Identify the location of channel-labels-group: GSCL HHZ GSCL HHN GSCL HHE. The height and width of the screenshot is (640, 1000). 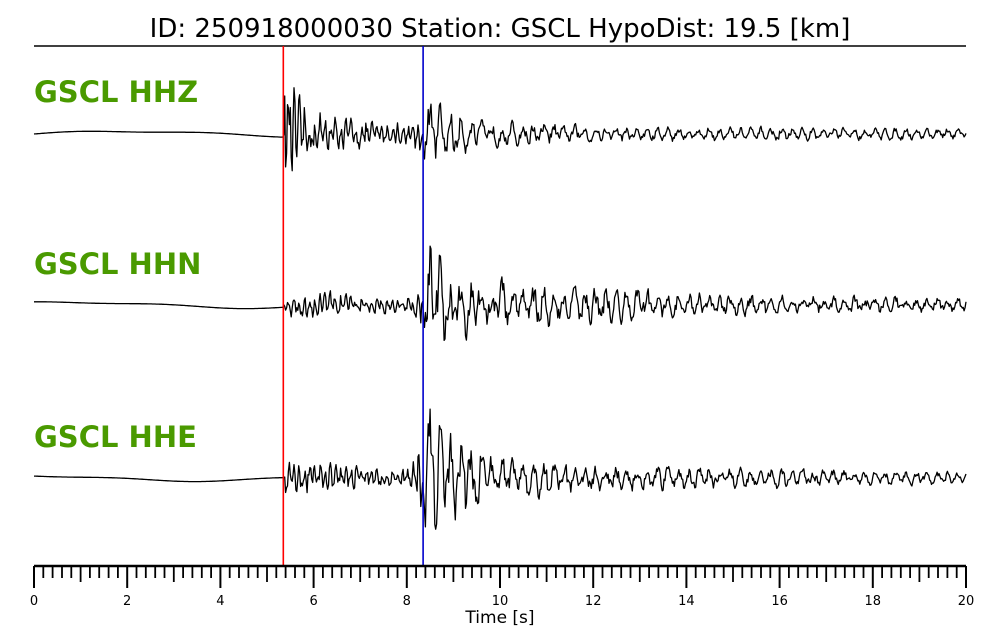
(117, 264).